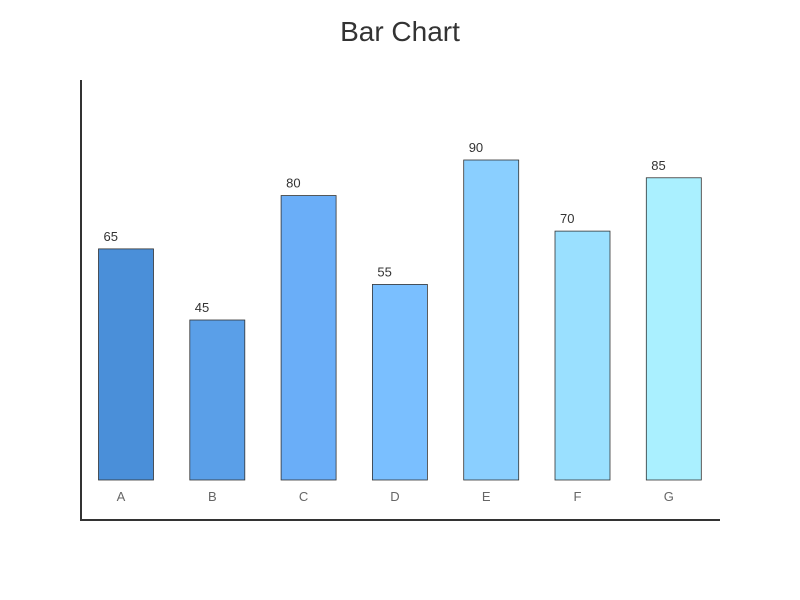 The height and width of the screenshot is (600, 800). What do you see at coordinates (673, 329) in the screenshot?
I see `bar-G` at bounding box center [673, 329].